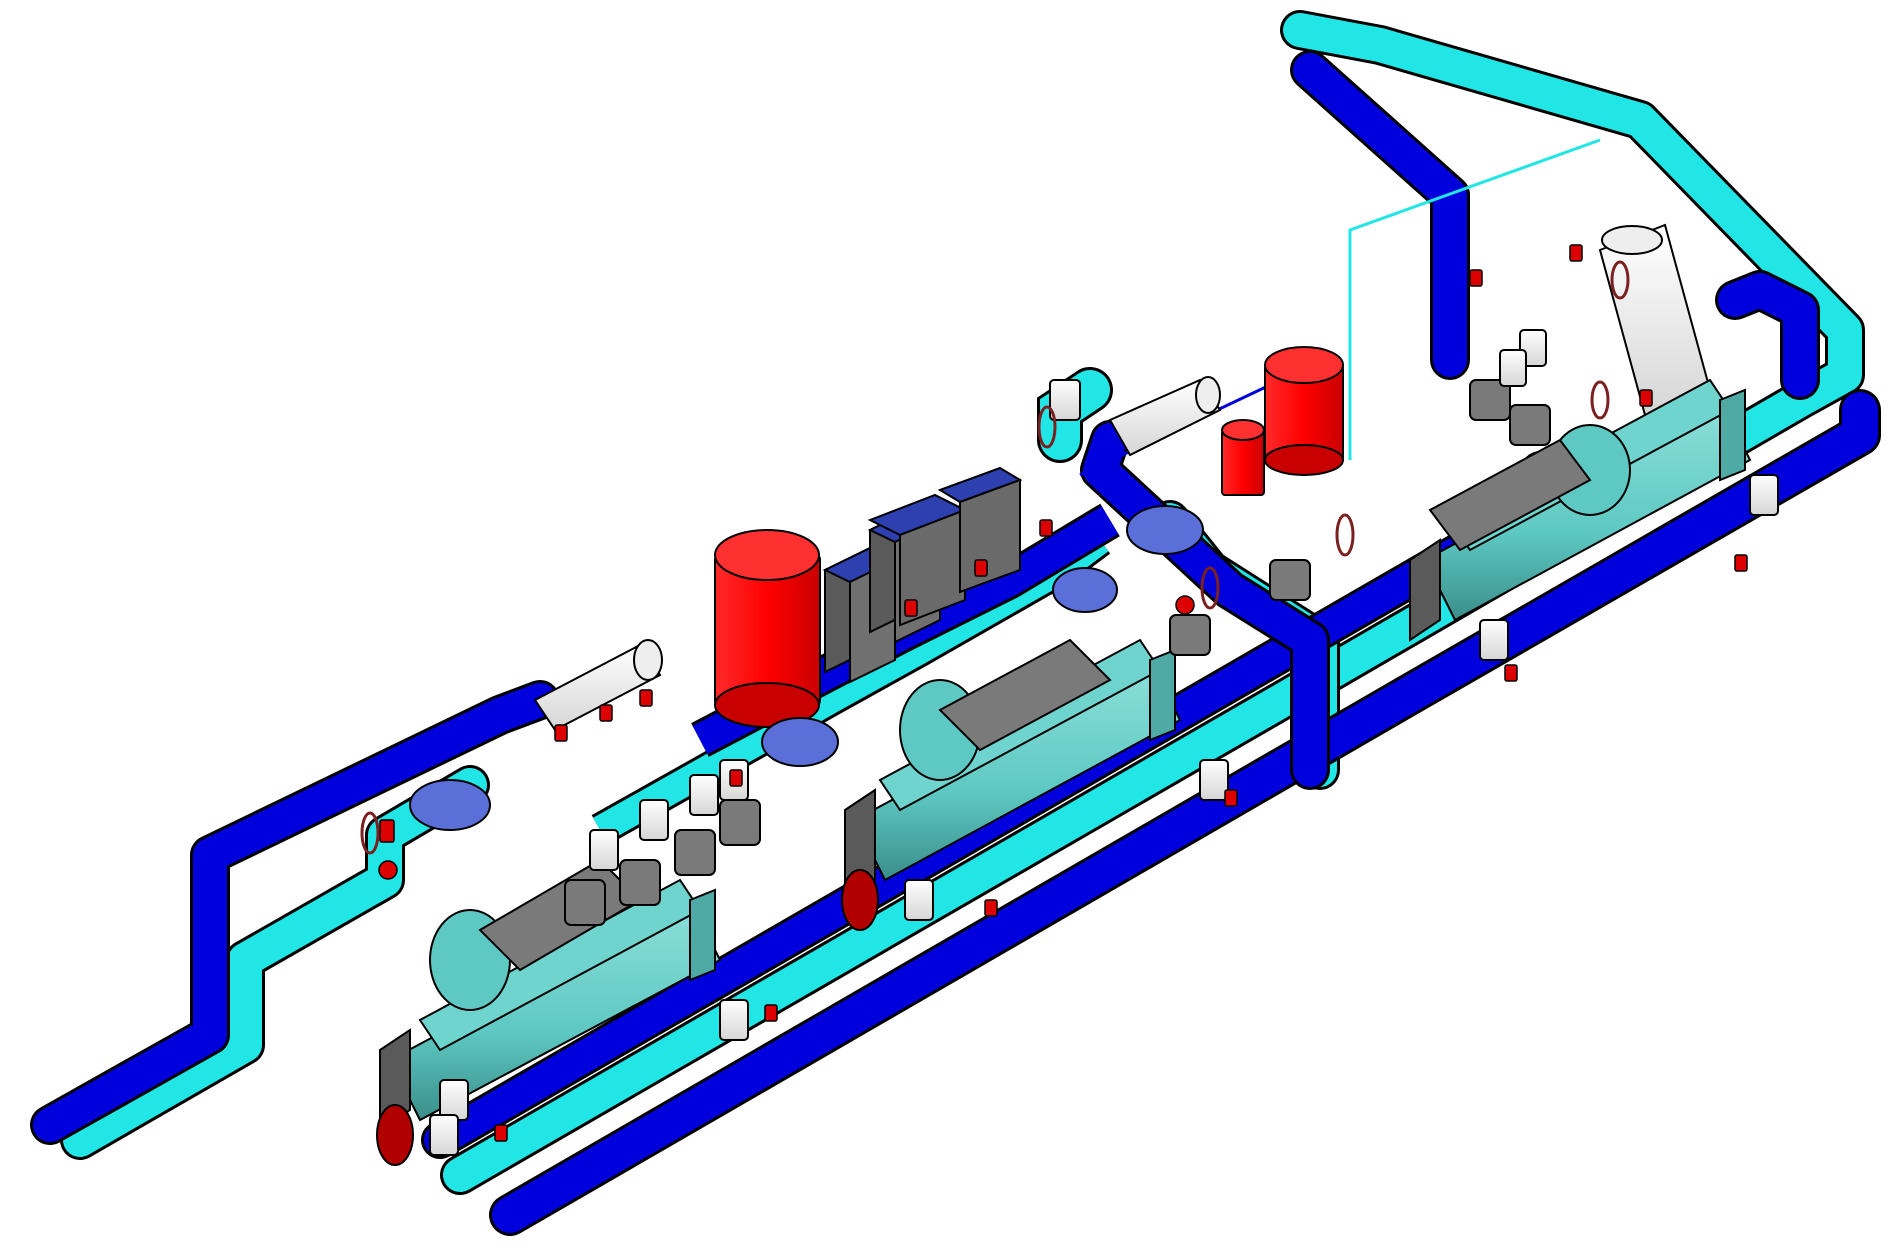  Describe the element at coordinates (1655, 320) in the screenshot. I see `header-right` at that location.